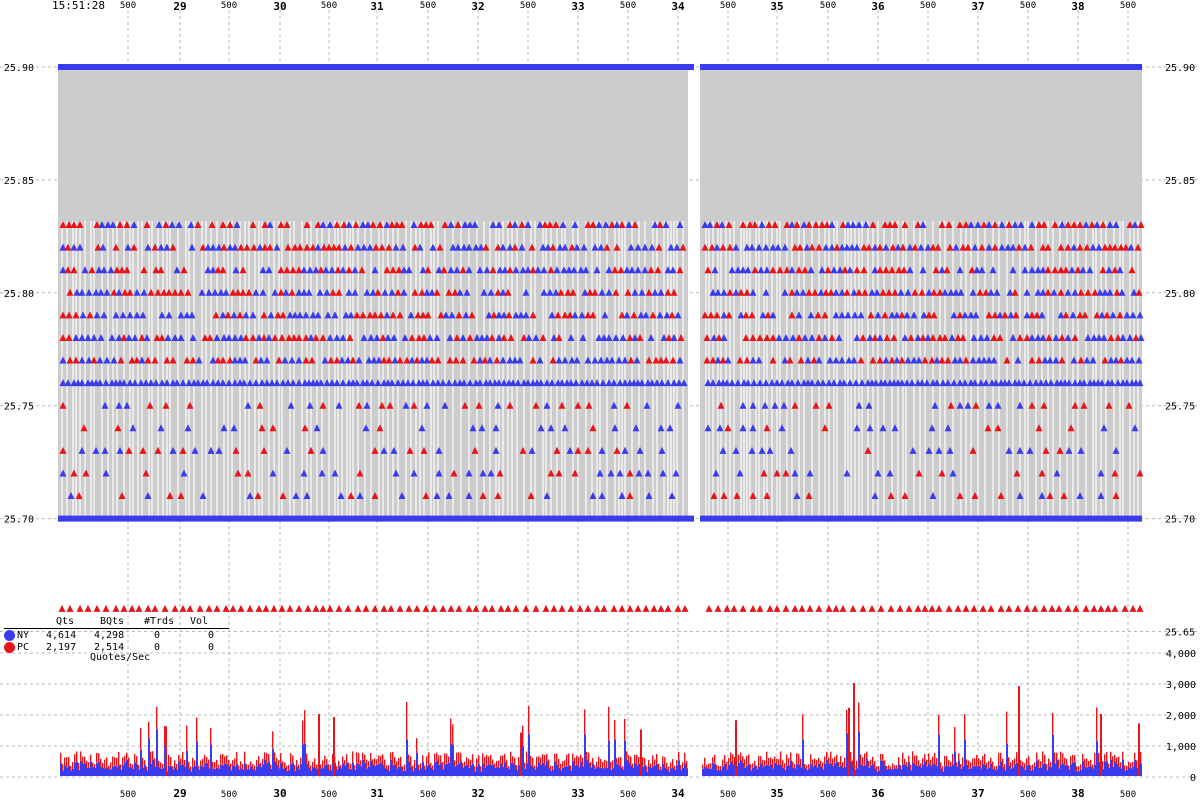  What do you see at coordinates (109, 635) in the screenshot?
I see `legend-bqts: 4,298` at bounding box center [109, 635].